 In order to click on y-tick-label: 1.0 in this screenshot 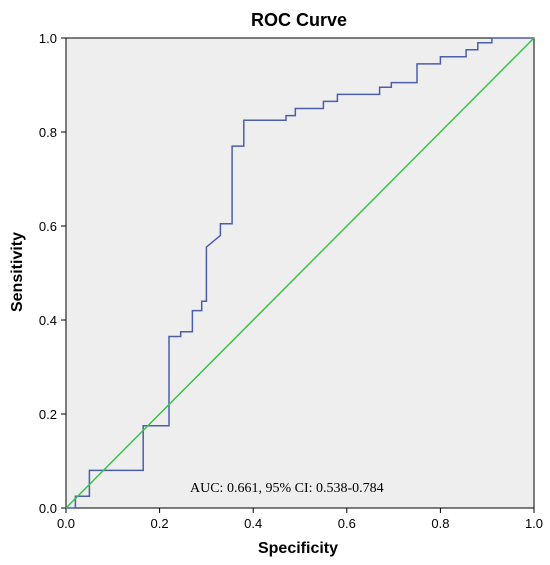, I will do `click(48, 38)`.